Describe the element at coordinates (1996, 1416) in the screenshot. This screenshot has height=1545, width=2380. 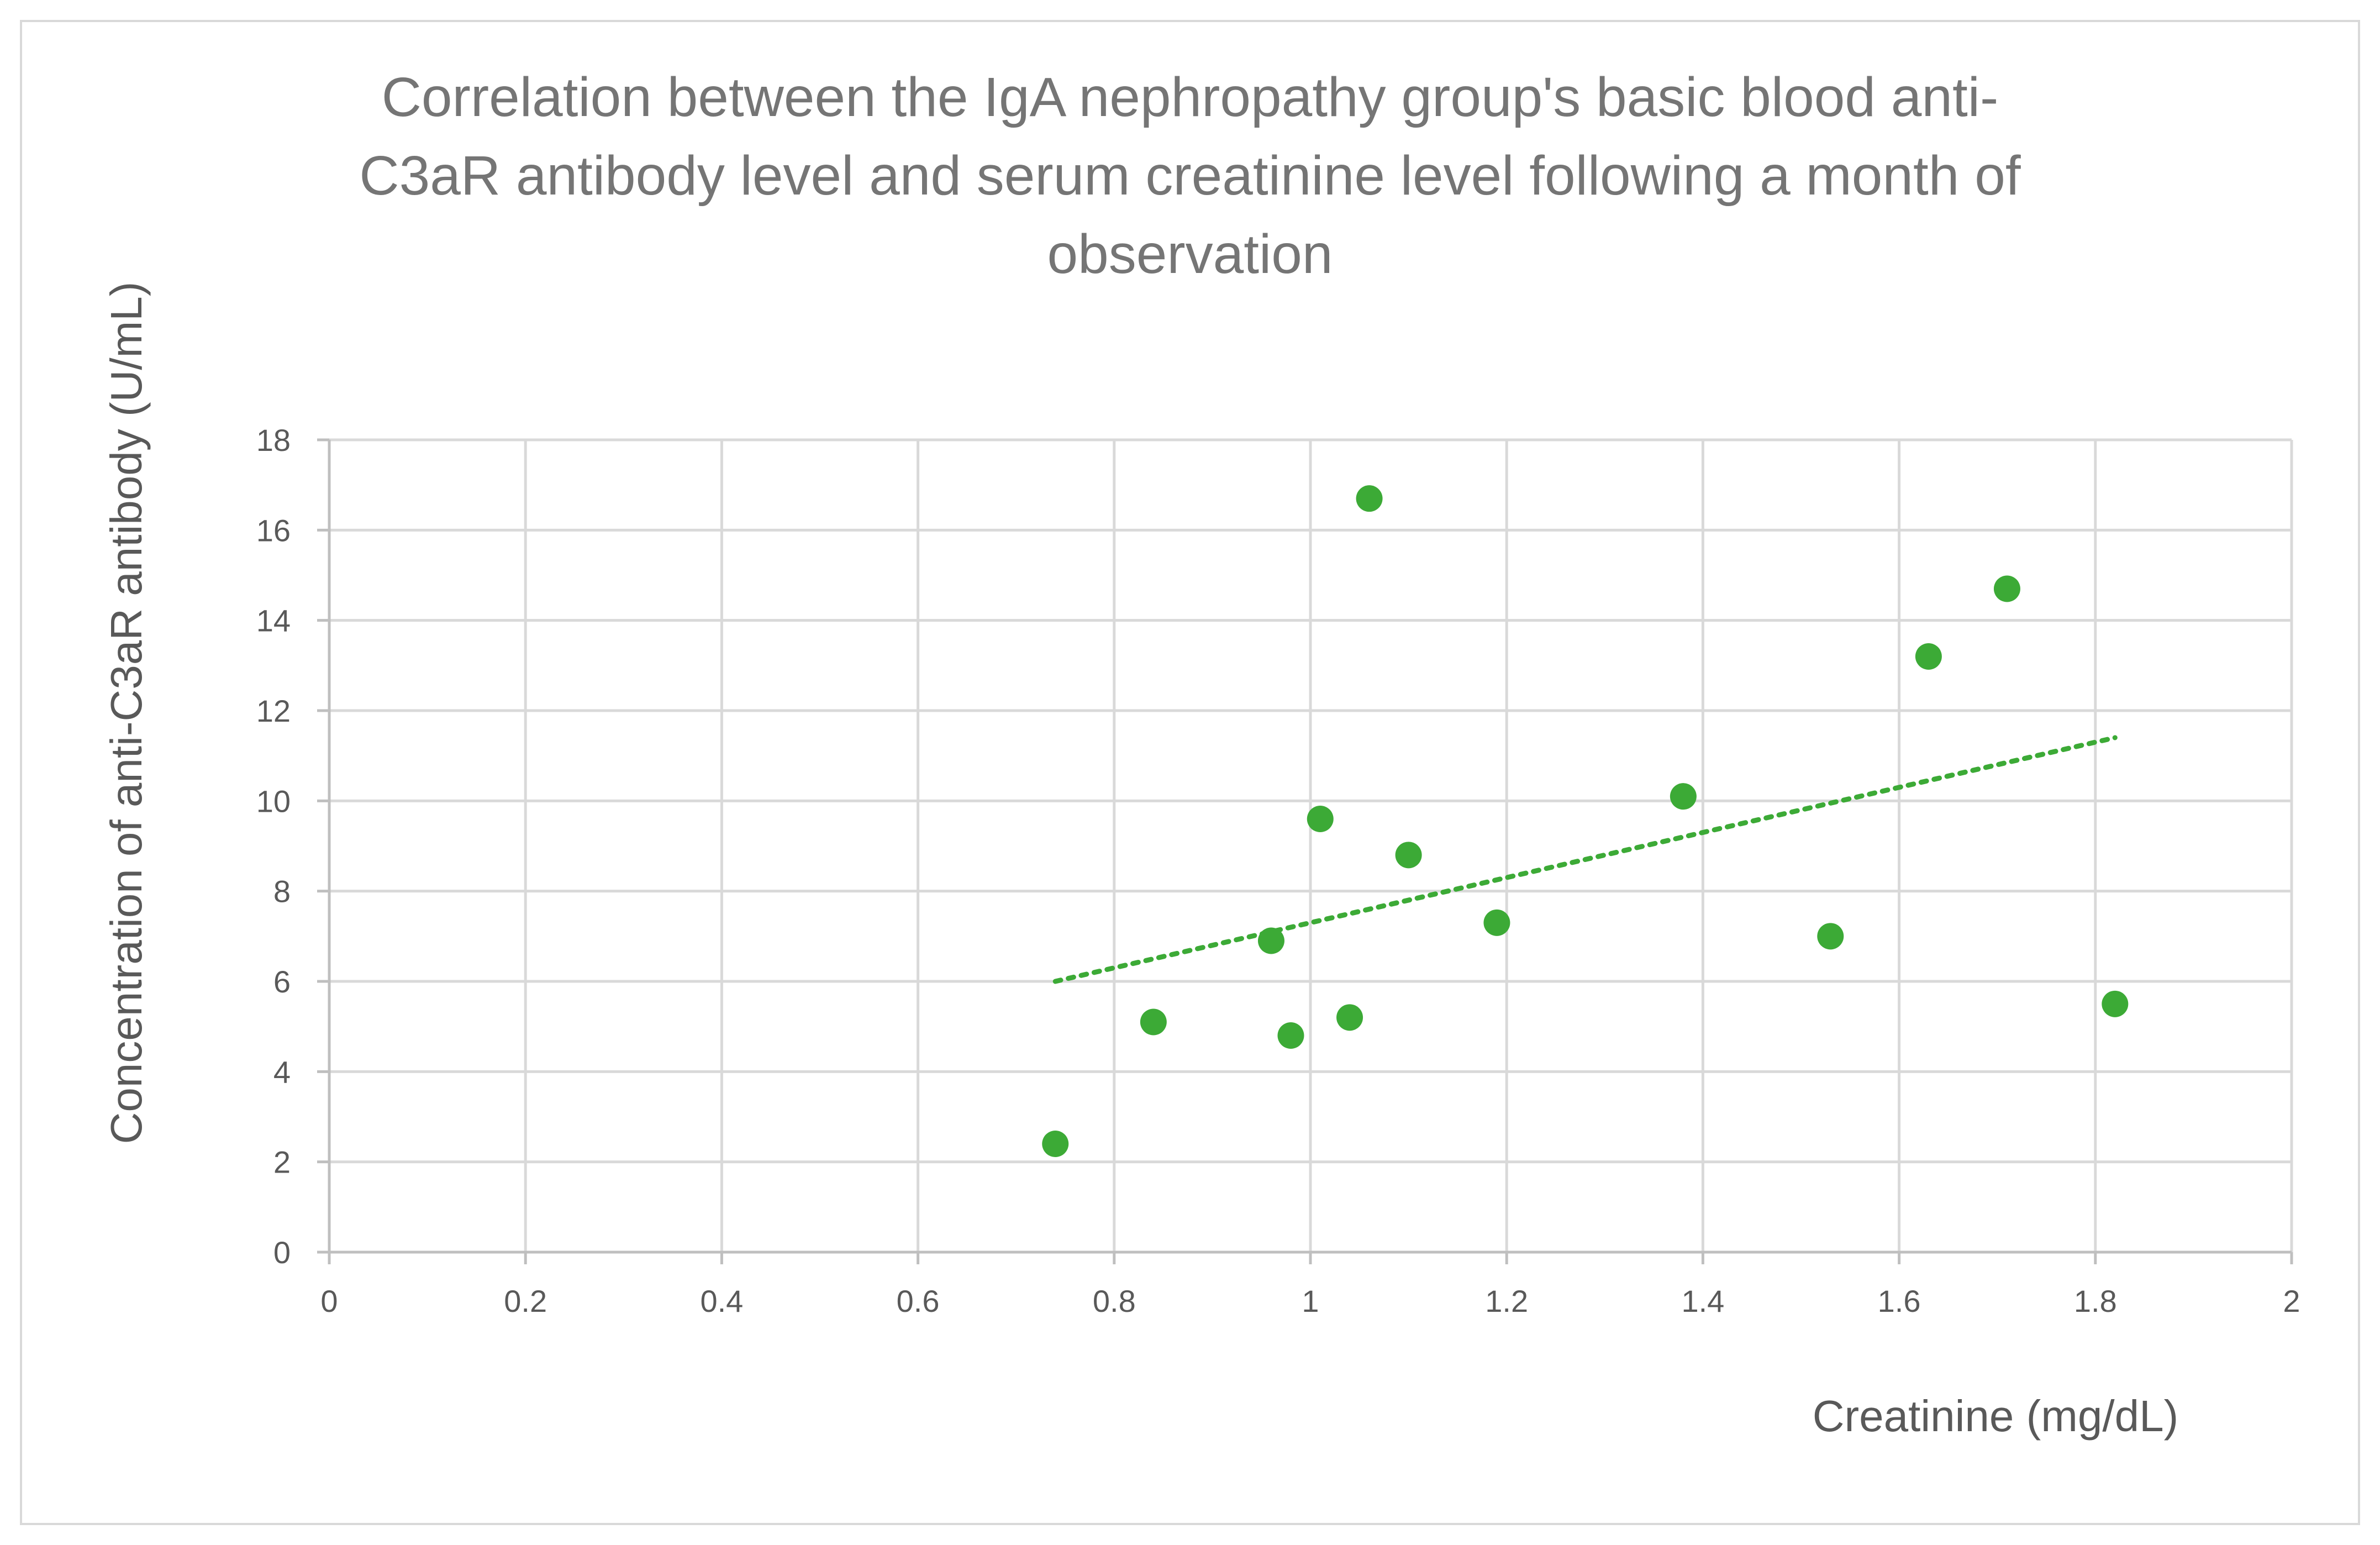
I see `x-axis-title: Creatinine (mg/dL)` at that location.